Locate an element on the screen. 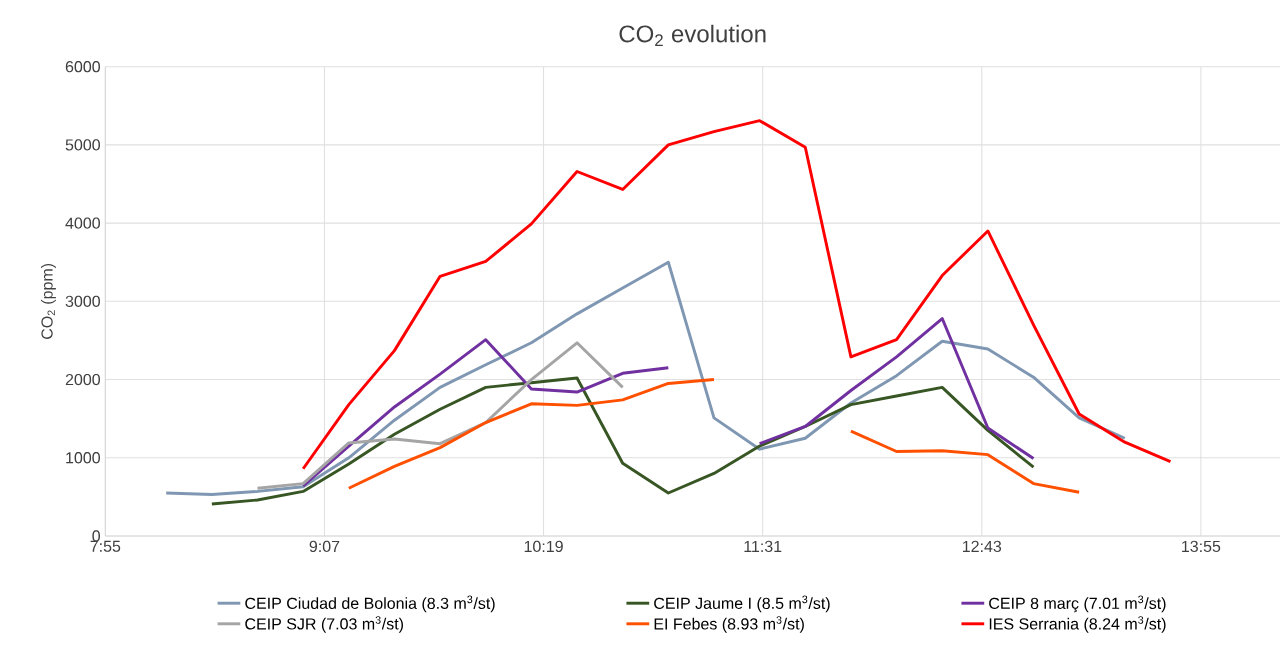 Image resolution: width=1288 pixels, height=669 pixels. x-tick-label: 7:55 is located at coordinates (105, 546).